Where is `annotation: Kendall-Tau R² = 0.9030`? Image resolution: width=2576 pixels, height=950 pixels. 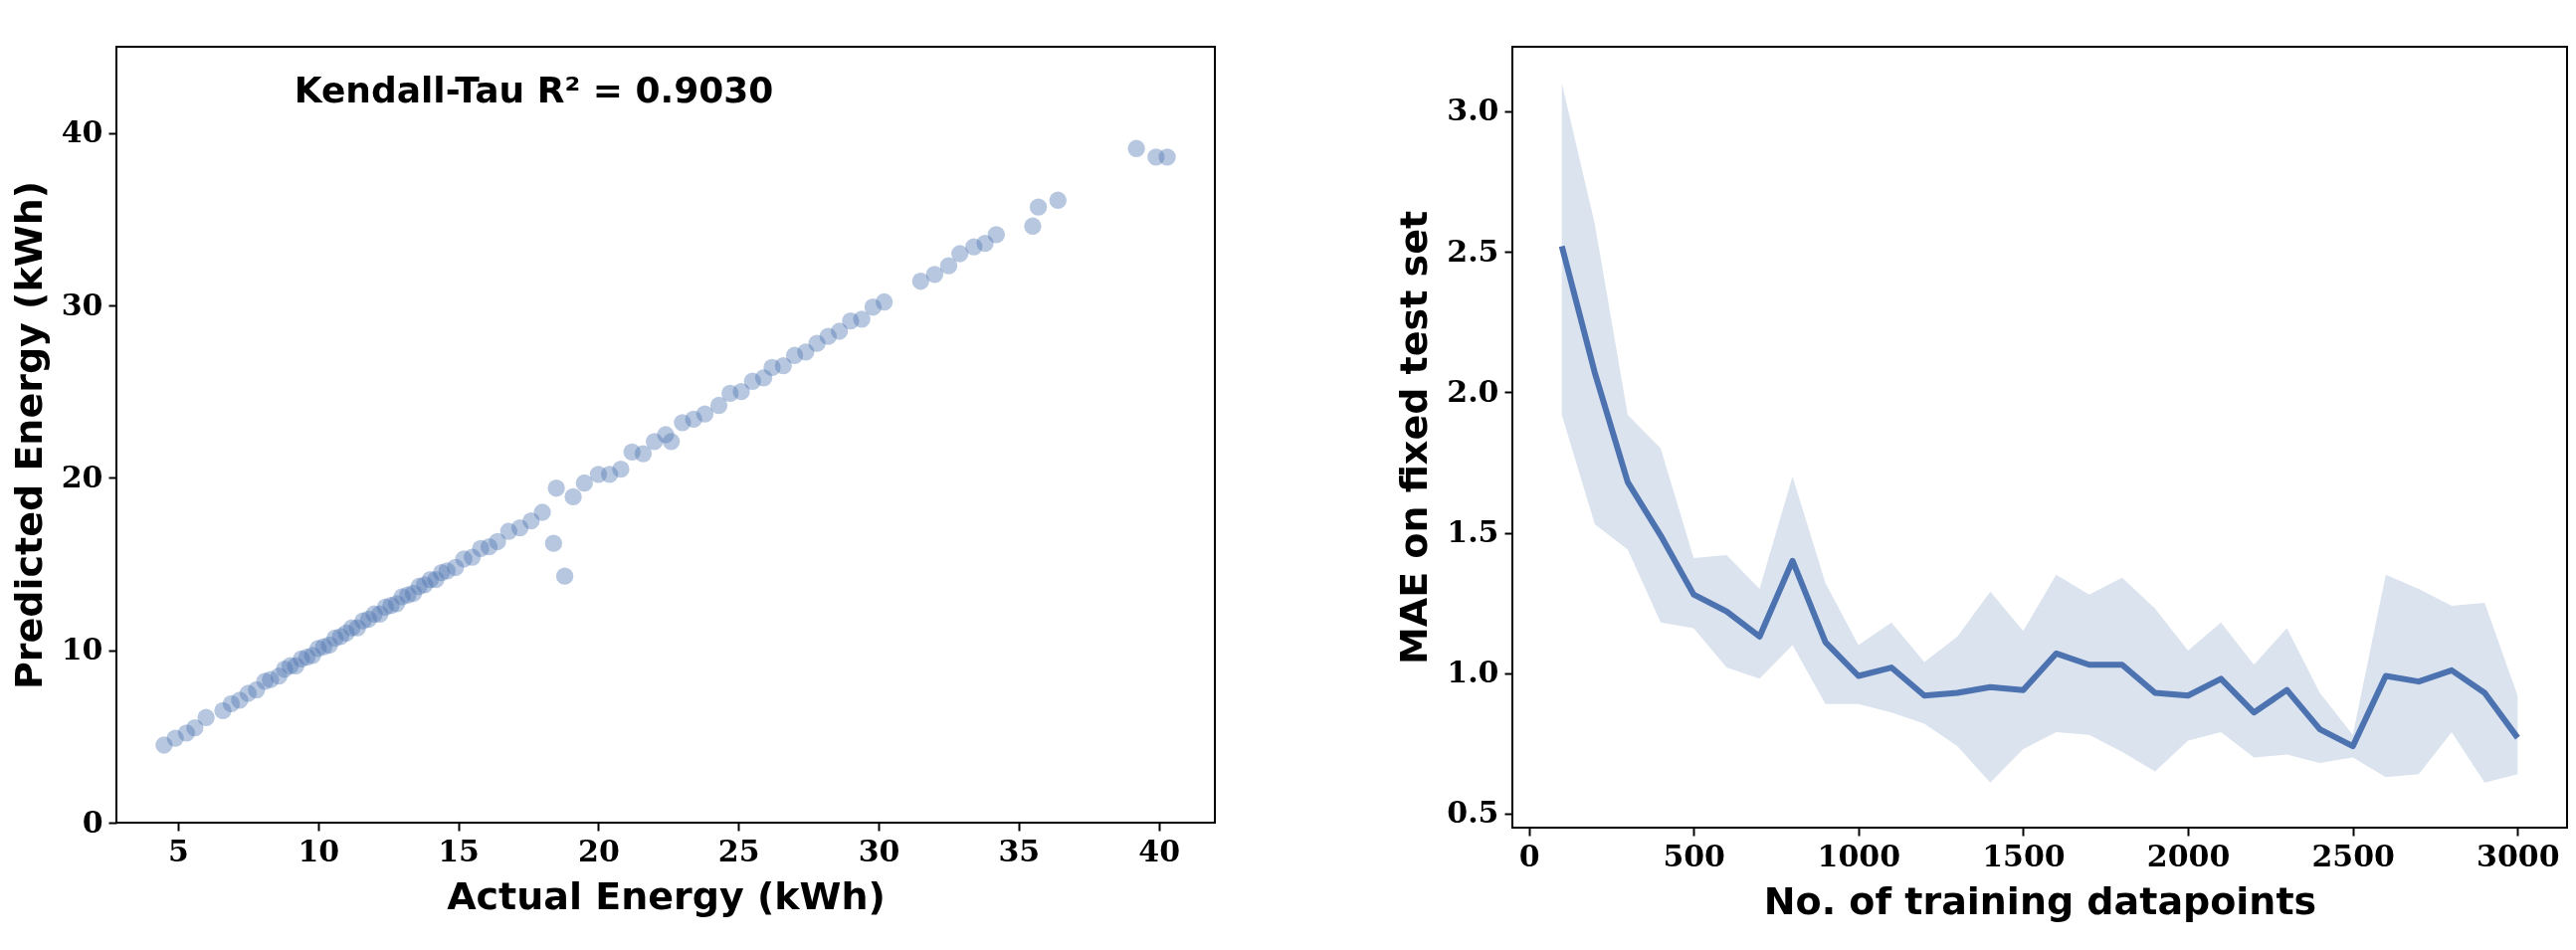 annotation: Kendall-Tau R² = 0.9030 is located at coordinates (534, 90).